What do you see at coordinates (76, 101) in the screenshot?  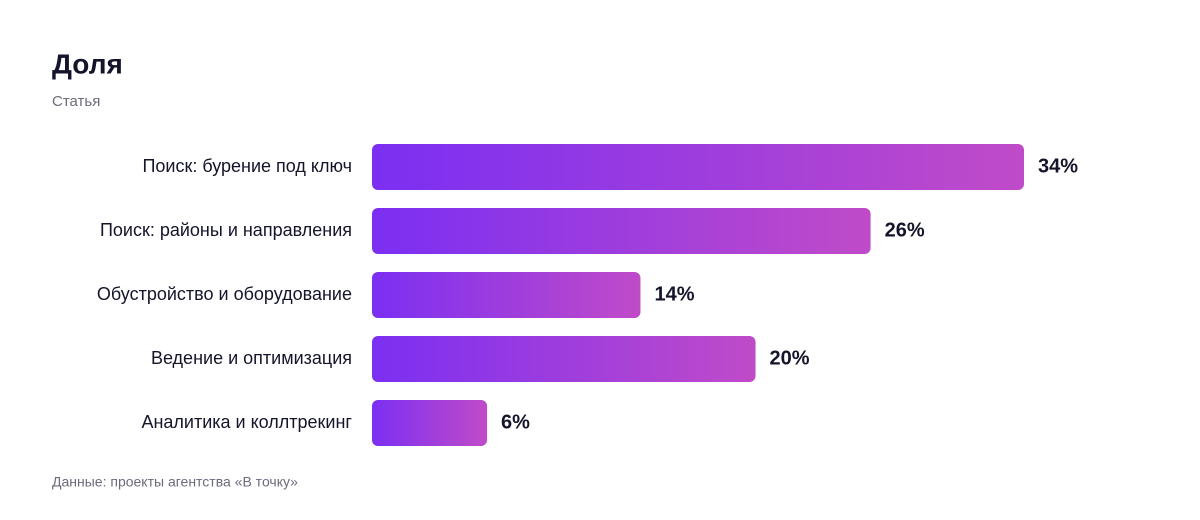 I see `chart-subtitle: Статья` at bounding box center [76, 101].